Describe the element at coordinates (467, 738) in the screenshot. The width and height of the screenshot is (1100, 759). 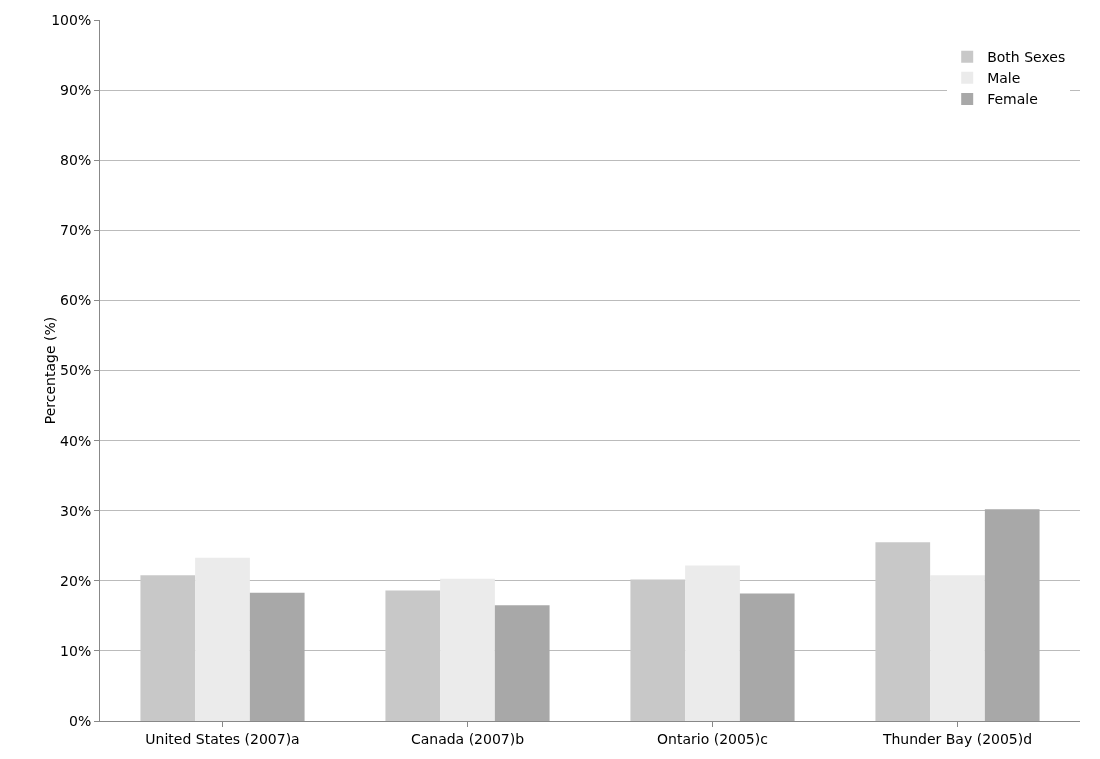
I see `x-tick-label: Canada (2007)b` at that location.